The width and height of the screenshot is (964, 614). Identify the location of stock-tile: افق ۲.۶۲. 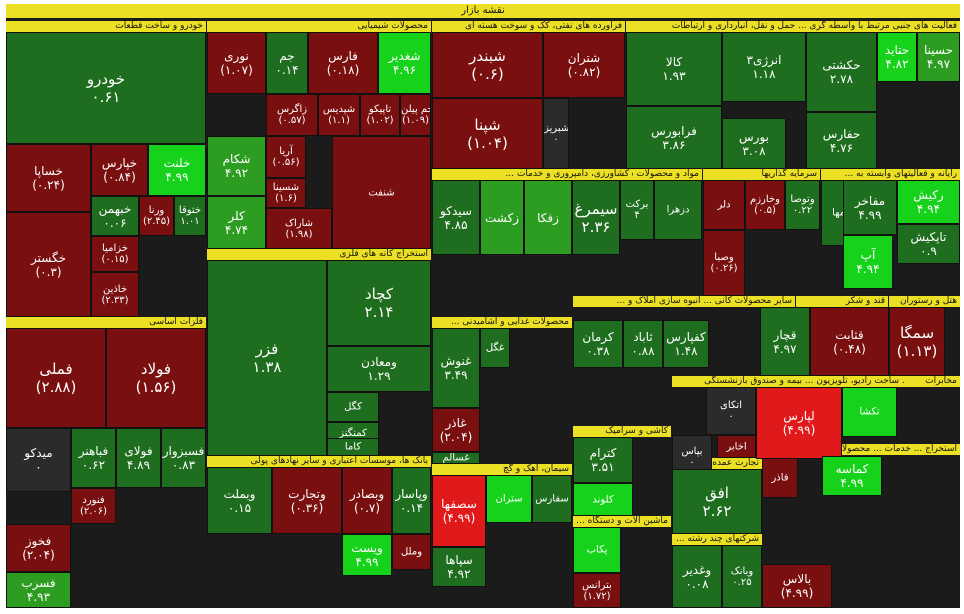
(717, 501).